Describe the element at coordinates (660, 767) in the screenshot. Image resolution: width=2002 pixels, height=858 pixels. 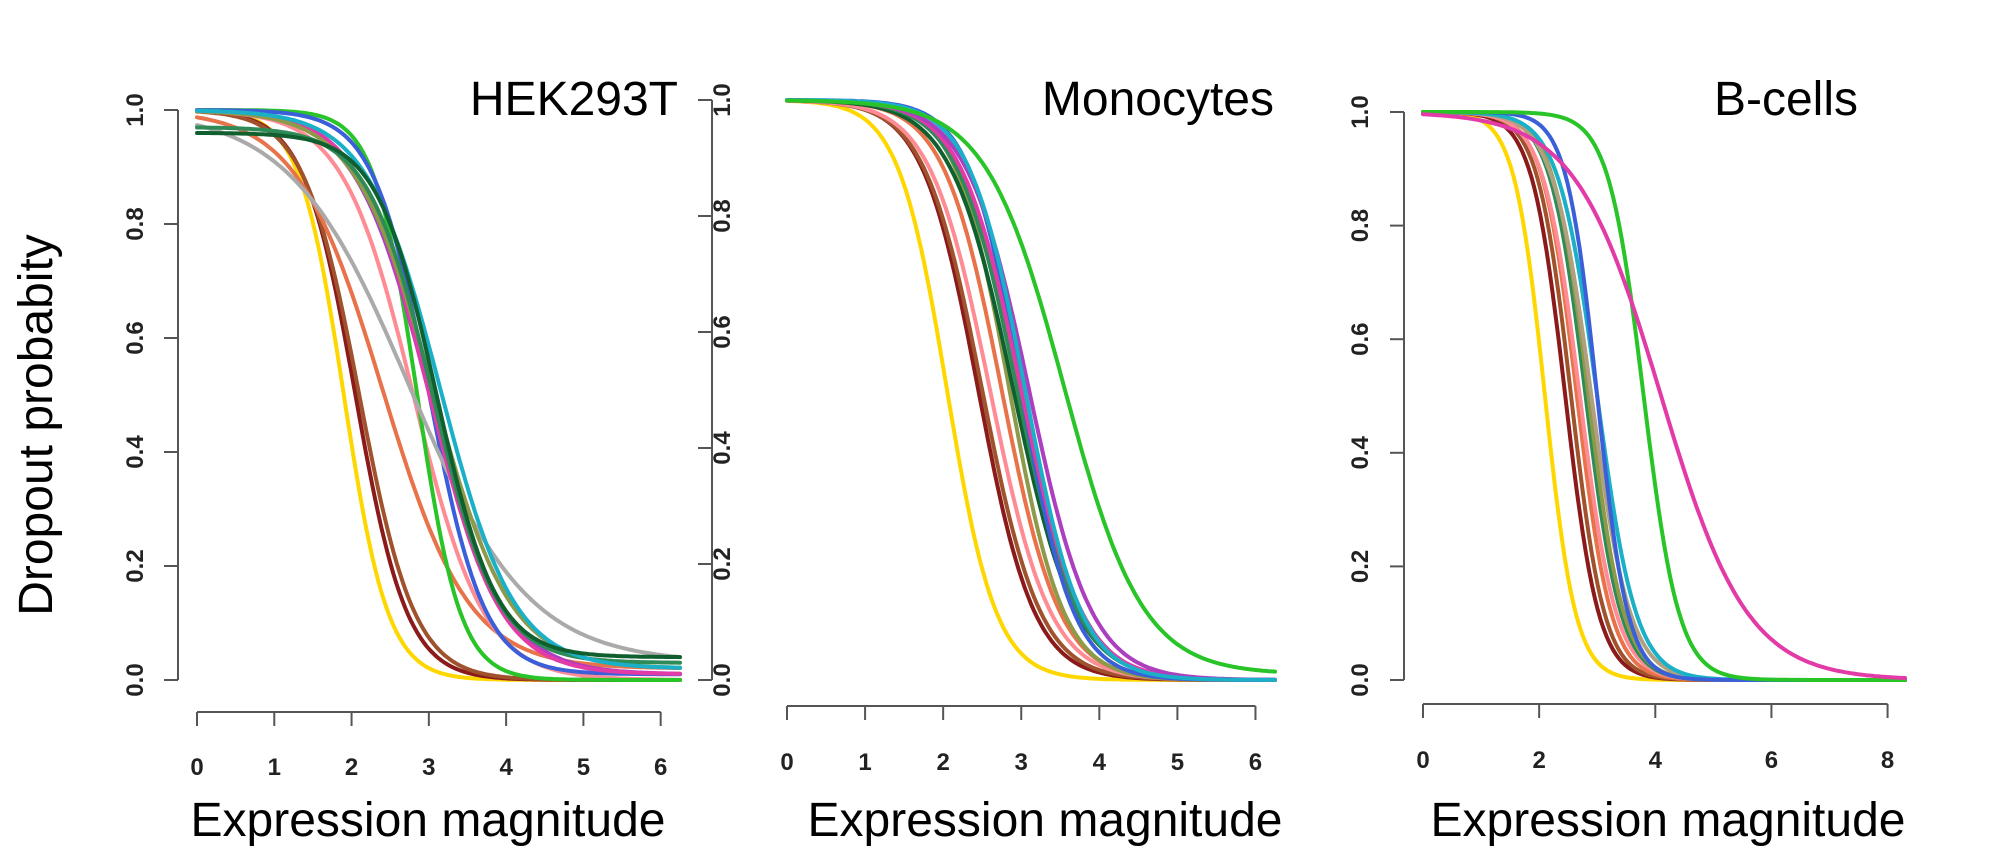
I see `x-tick-label-hek293t: 6` at that location.